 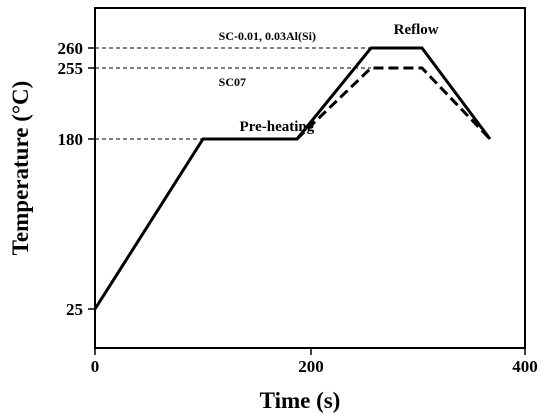 I want to click on x-axis-ticks: 0 200 400, so click(x=314, y=362).